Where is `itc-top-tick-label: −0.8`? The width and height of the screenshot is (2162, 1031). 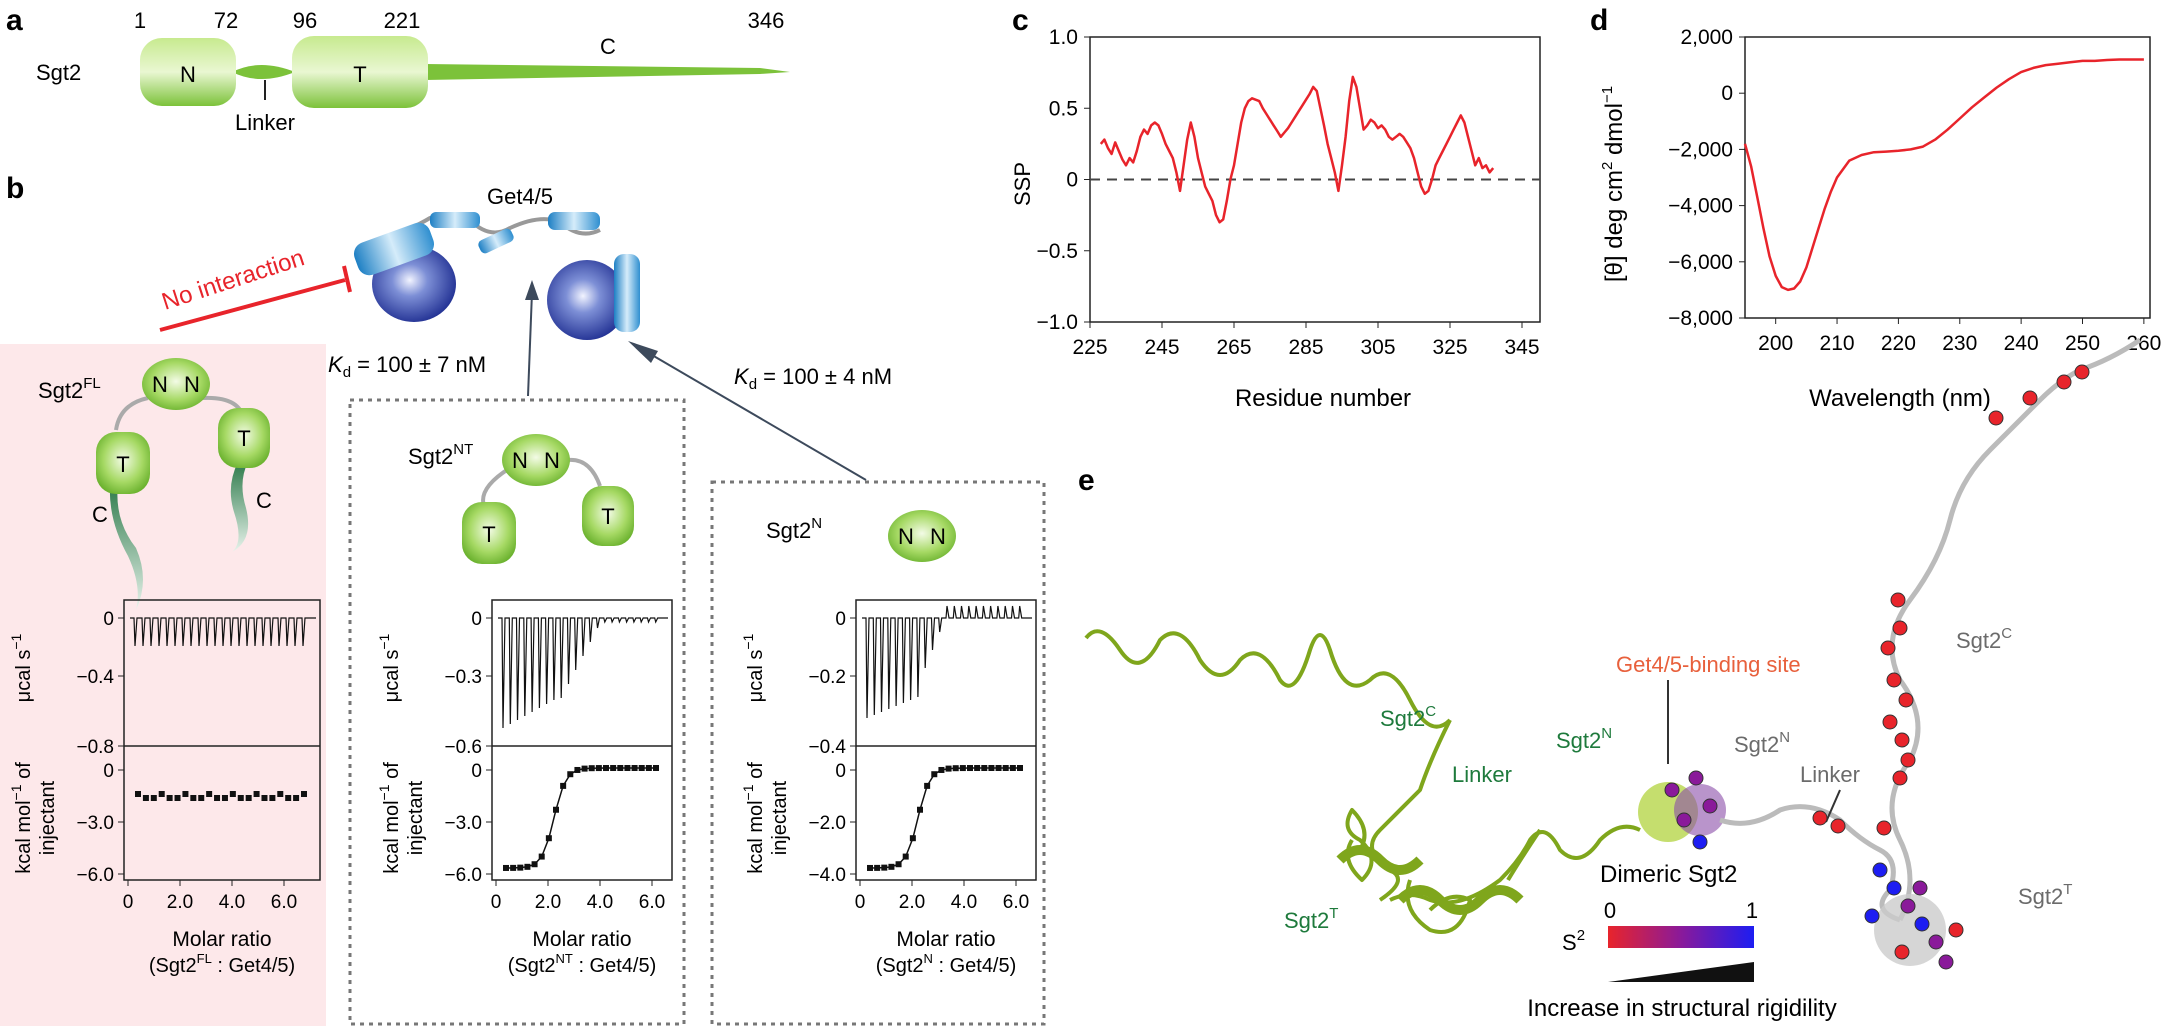
itc-top-tick-label: −0.8 is located at coordinates (95, 747).